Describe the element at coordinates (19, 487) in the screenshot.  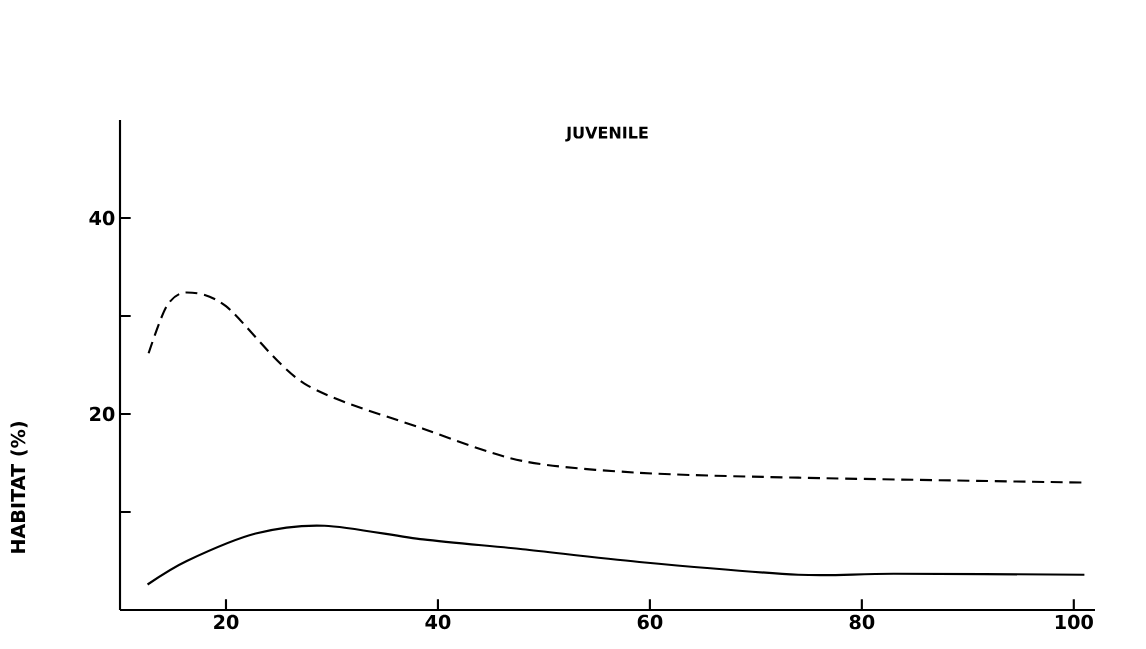
I see `y-axis-title: HABITAT (%)` at that location.